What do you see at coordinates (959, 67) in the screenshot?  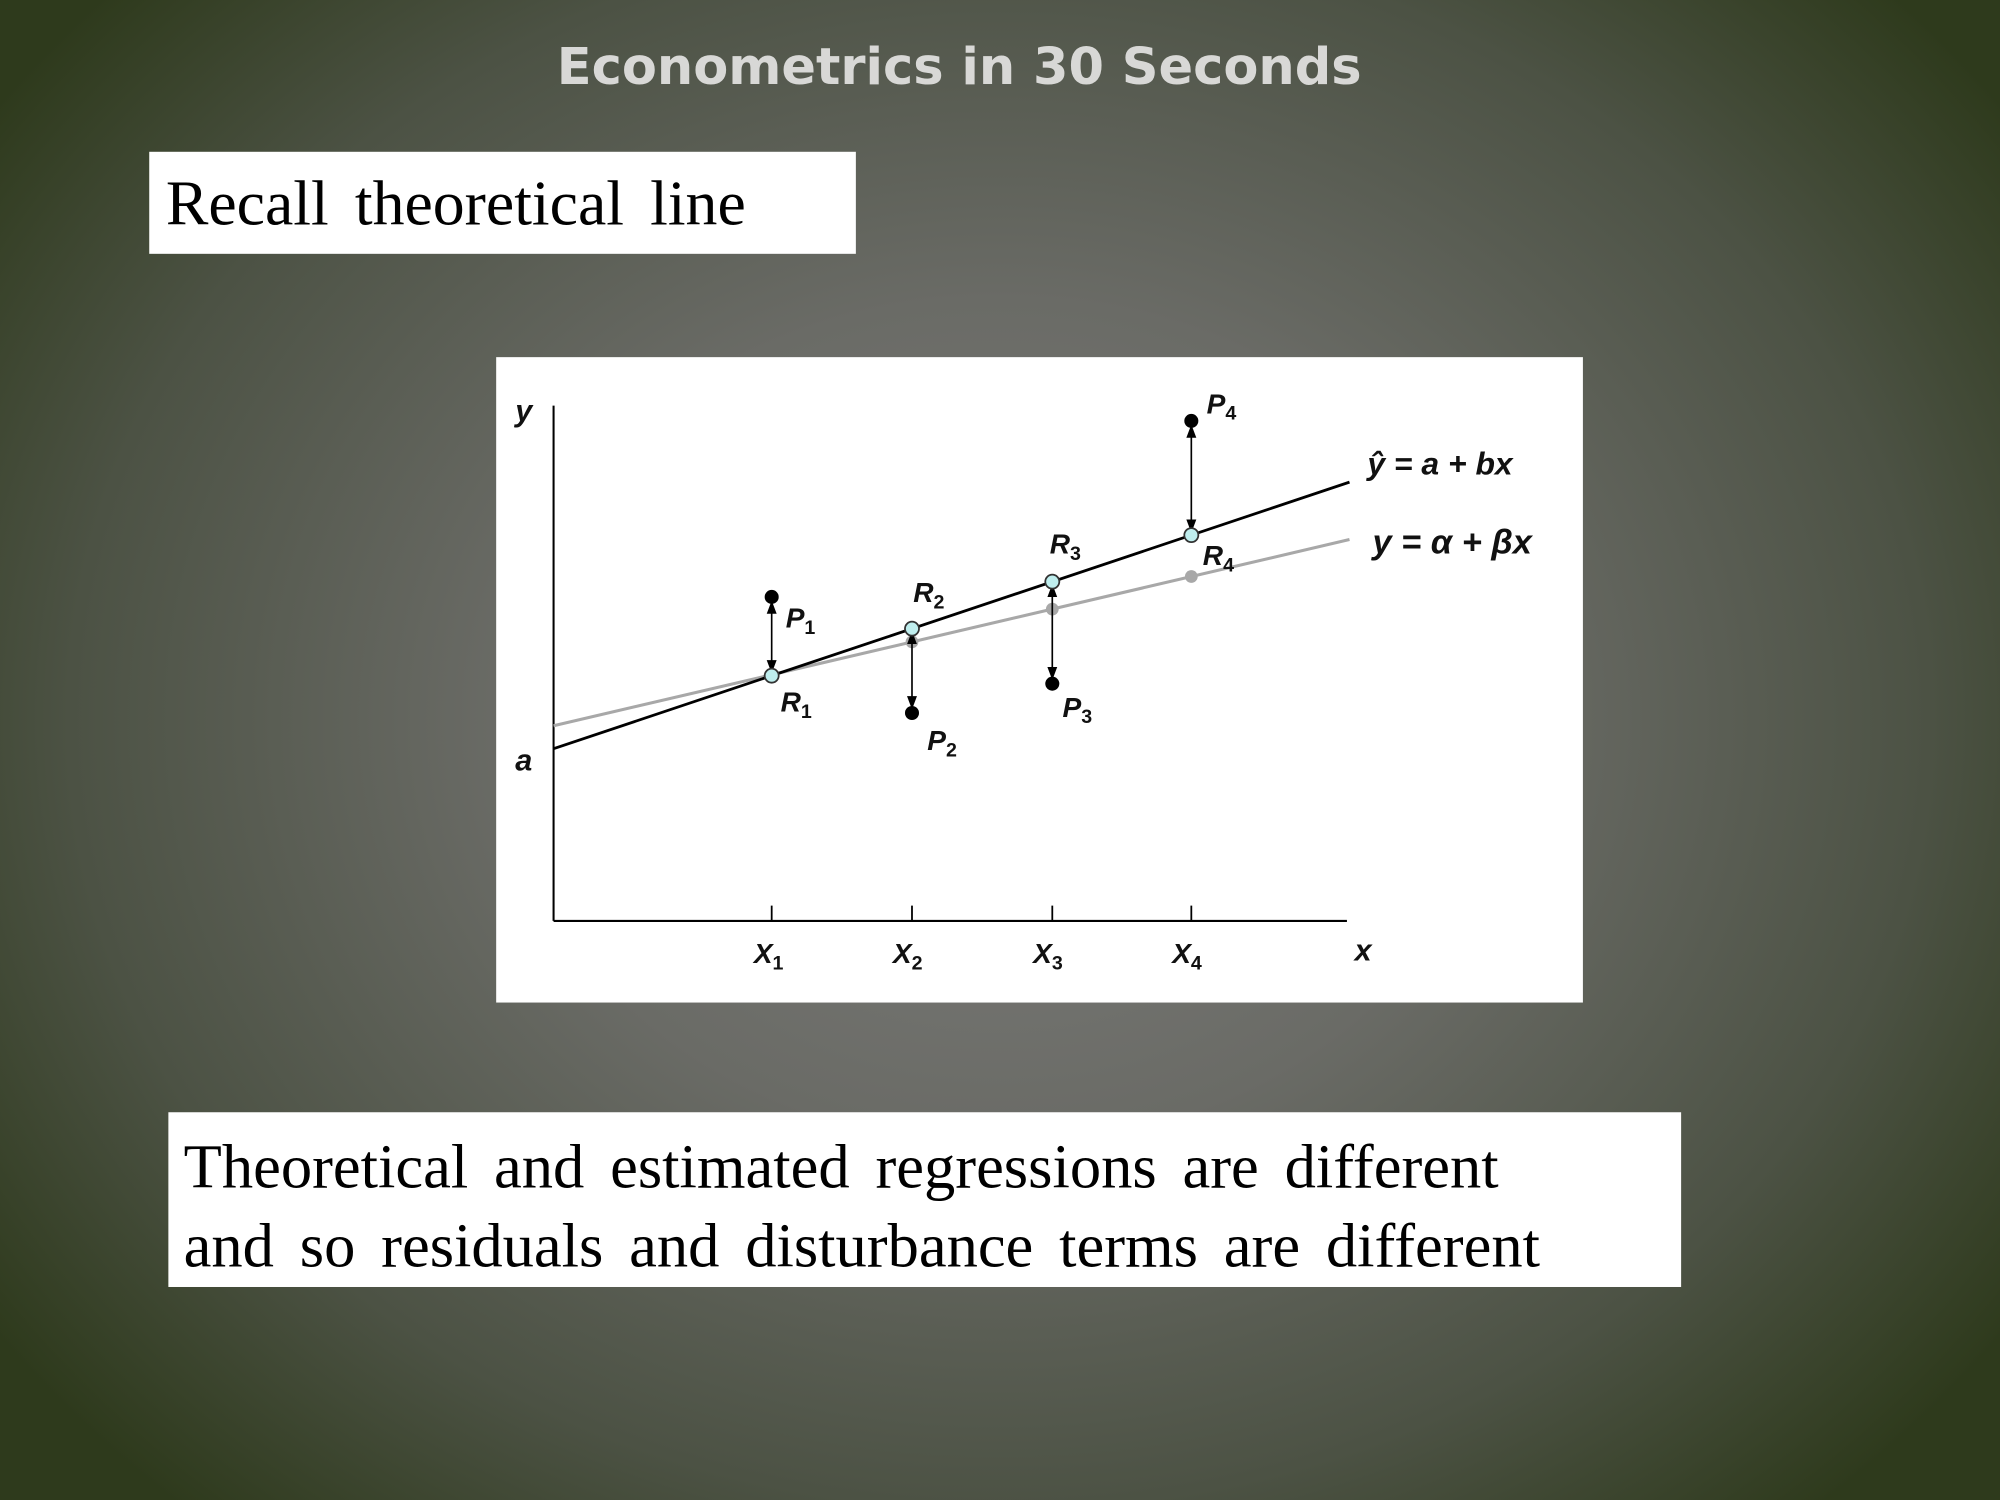 I see `slide-title: Econometrics in 30 Seconds` at bounding box center [959, 67].